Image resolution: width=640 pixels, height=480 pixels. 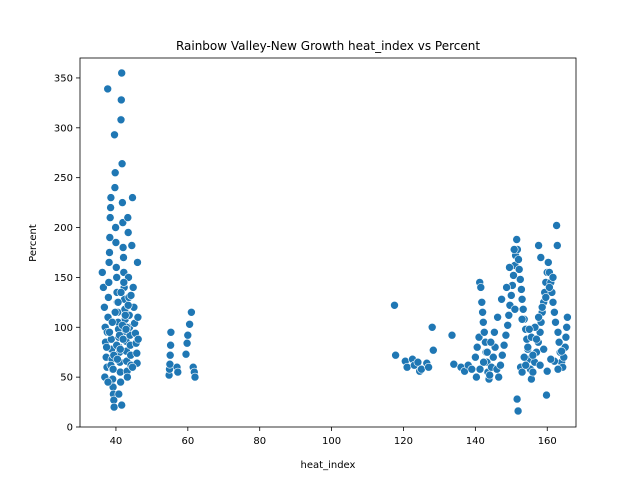 I want to click on x-tick-label: 40, so click(x=116, y=441).